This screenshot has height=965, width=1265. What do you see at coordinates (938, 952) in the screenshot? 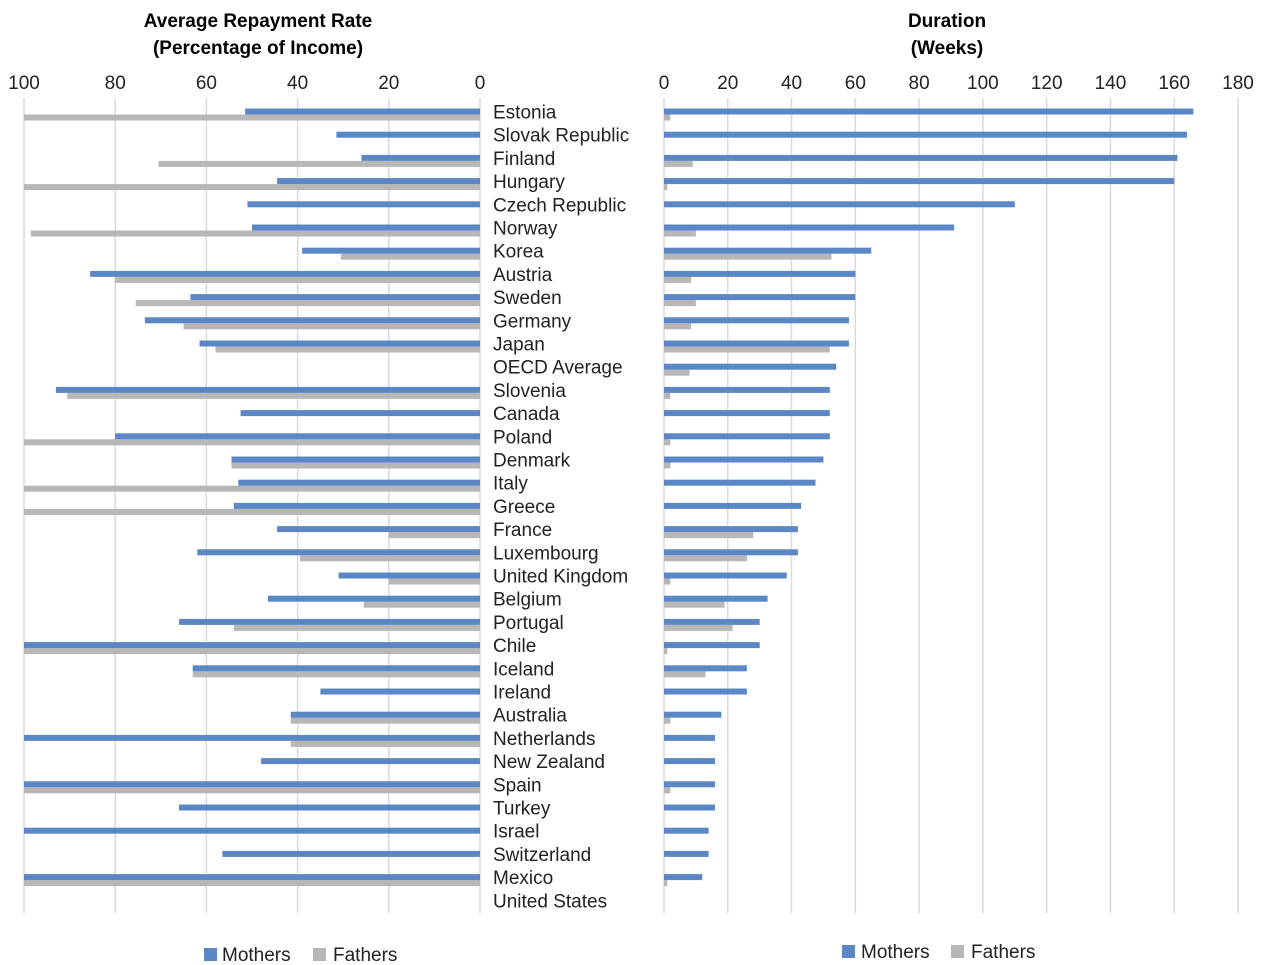
I see `right-chart-legend: Mothers Fathers` at bounding box center [938, 952].